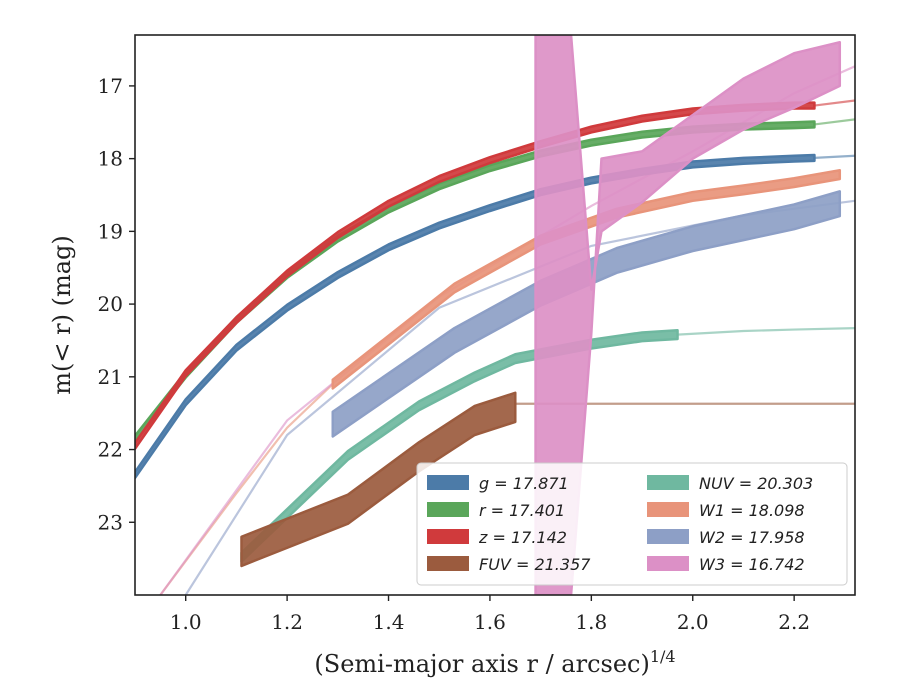  Describe the element at coordinates (752, 537) in the screenshot. I see `legend-label-w2: W2 = 17.958` at that location.